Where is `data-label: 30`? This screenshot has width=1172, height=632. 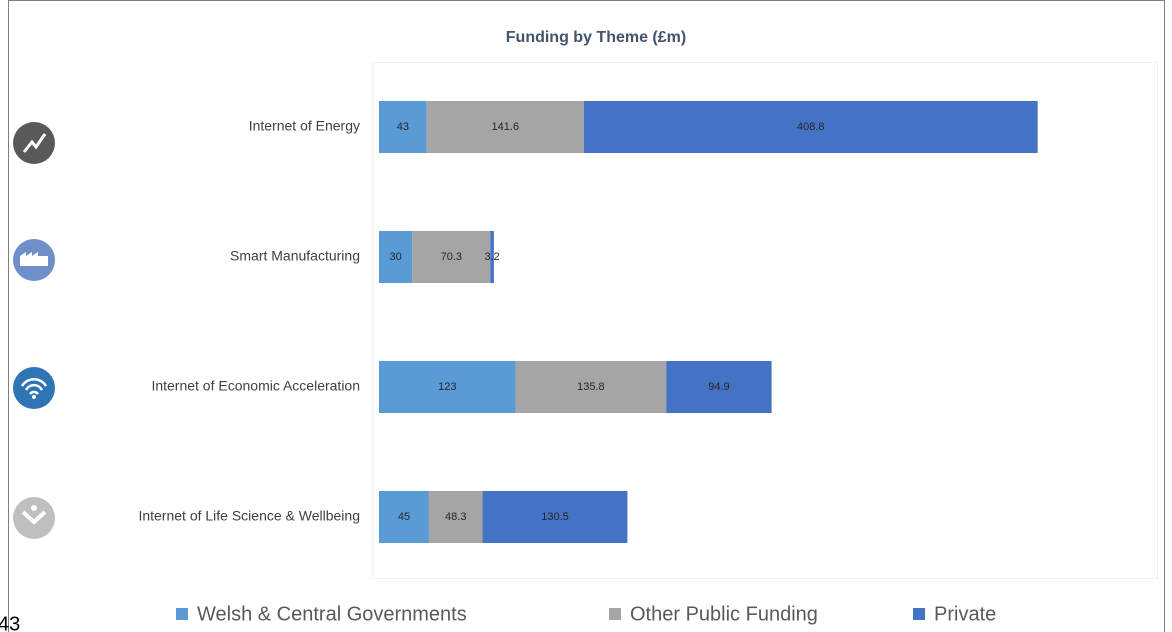
data-label: 30 is located at coordinates (396, 257).